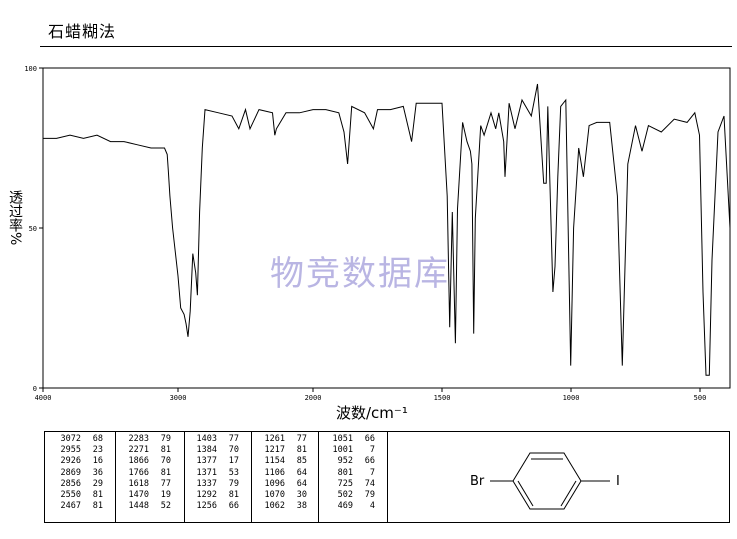 This screenshot has height=539, width=737. I want to click on peak-wavenumber: 1470, so click(138, 495).